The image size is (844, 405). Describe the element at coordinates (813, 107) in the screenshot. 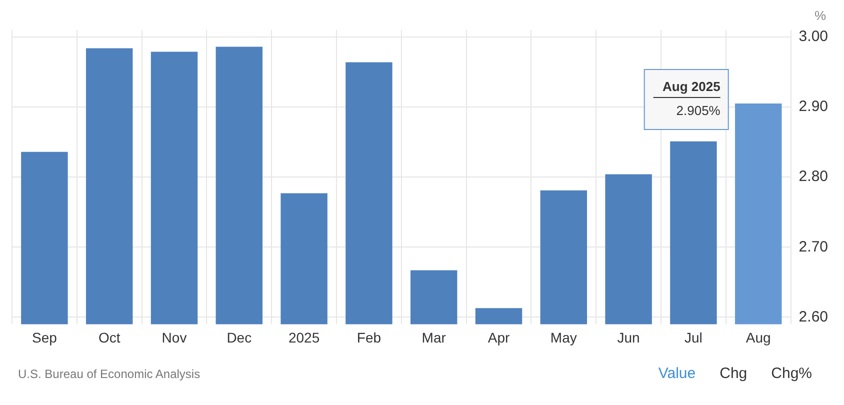

I see `y-tick-label: 2.90` at that location.